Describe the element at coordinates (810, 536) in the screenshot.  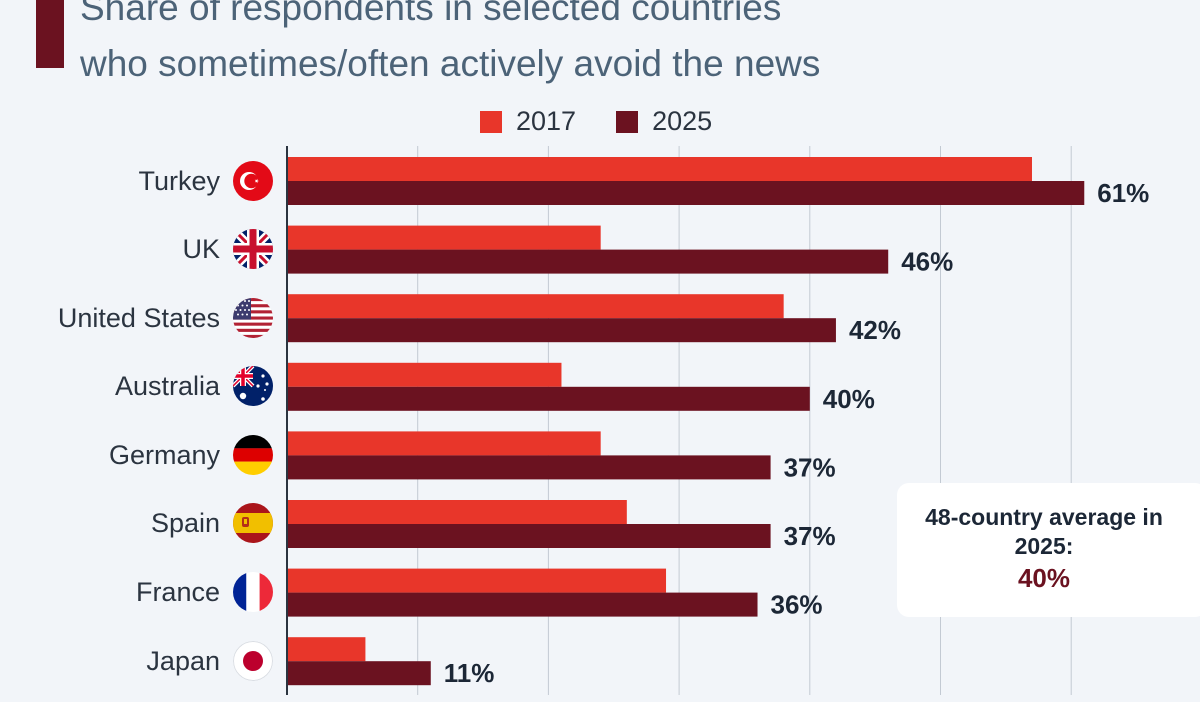
I see `data-label-spain-2025: 37%` at that location.